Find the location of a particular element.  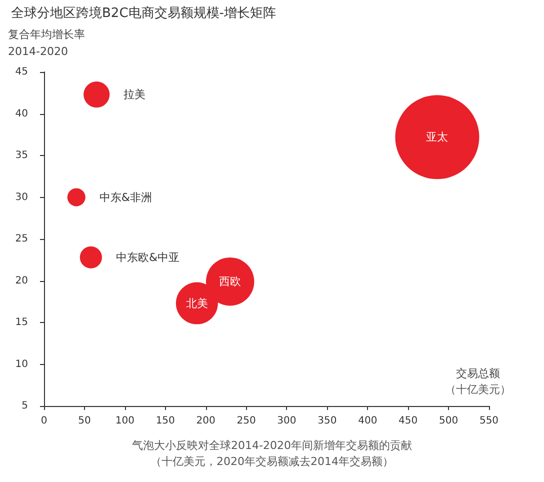

x-tick-label: 200 is located at coordinates (206, 421).